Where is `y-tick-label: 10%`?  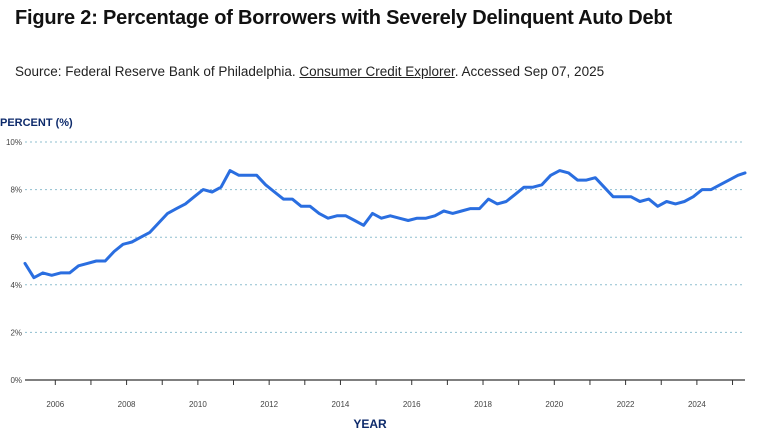 y-tick-label: 10% is located at coordinates (14, 142).